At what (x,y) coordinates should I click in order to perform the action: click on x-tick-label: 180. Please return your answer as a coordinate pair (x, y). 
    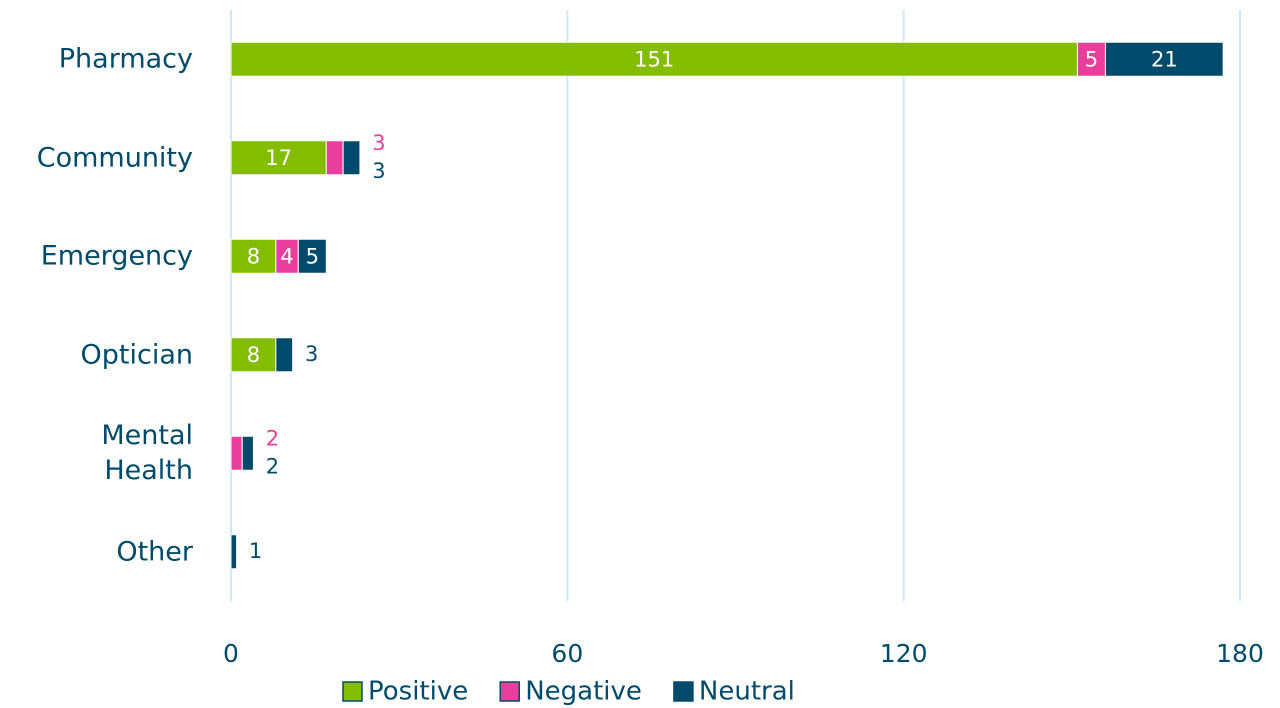
    Looking at the image, I should click on (1240, 653).